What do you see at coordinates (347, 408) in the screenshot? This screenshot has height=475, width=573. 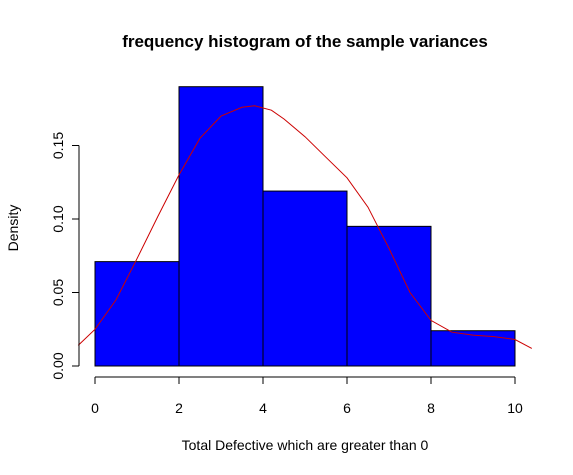 I see `x-tick-label-3: 6` at bounding box center [347, 408].